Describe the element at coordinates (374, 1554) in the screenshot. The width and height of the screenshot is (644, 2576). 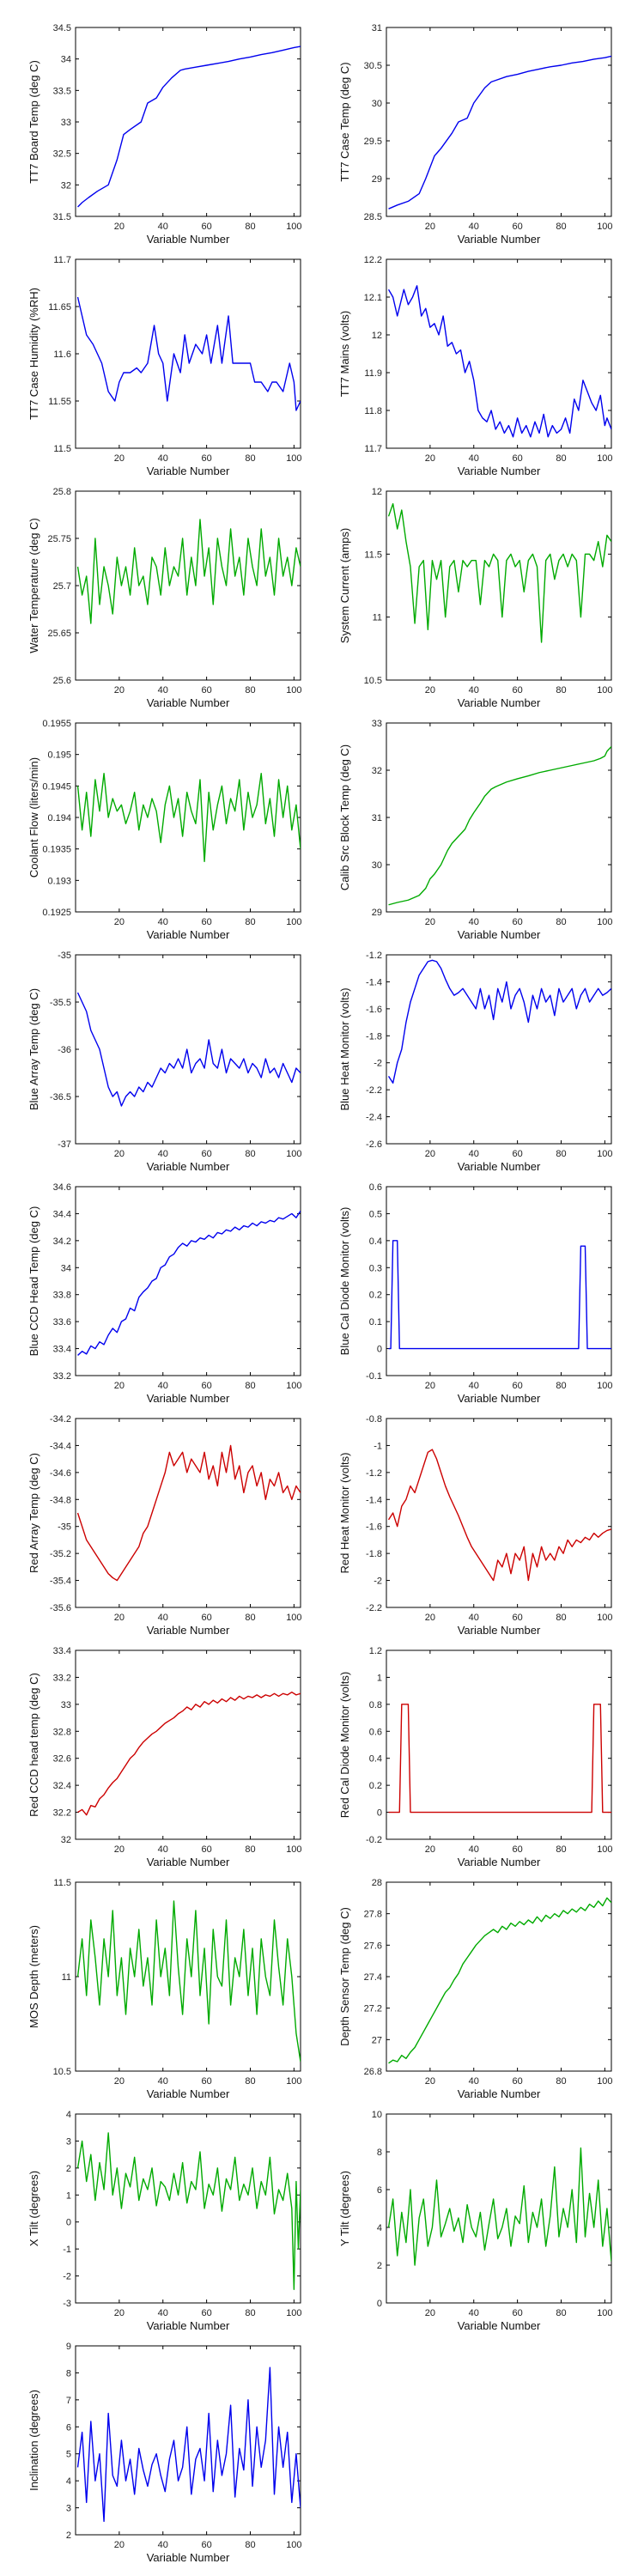
I see `y-tick-label: -1.8` at that location.